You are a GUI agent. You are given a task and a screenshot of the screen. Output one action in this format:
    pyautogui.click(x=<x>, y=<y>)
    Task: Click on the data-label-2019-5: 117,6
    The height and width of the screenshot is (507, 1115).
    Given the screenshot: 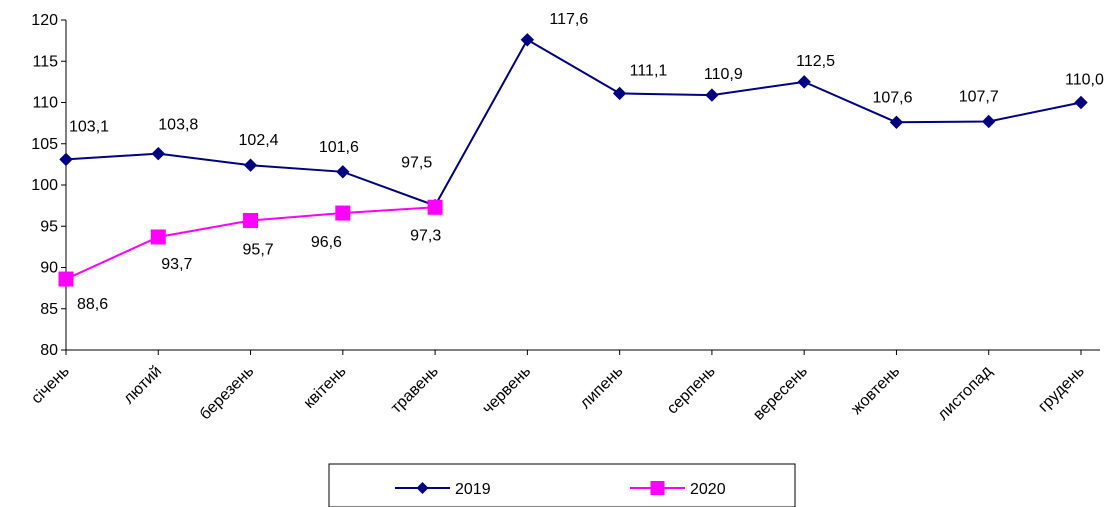 What is the action you would take?
    pyautogui.click(x=568, y=19)
    